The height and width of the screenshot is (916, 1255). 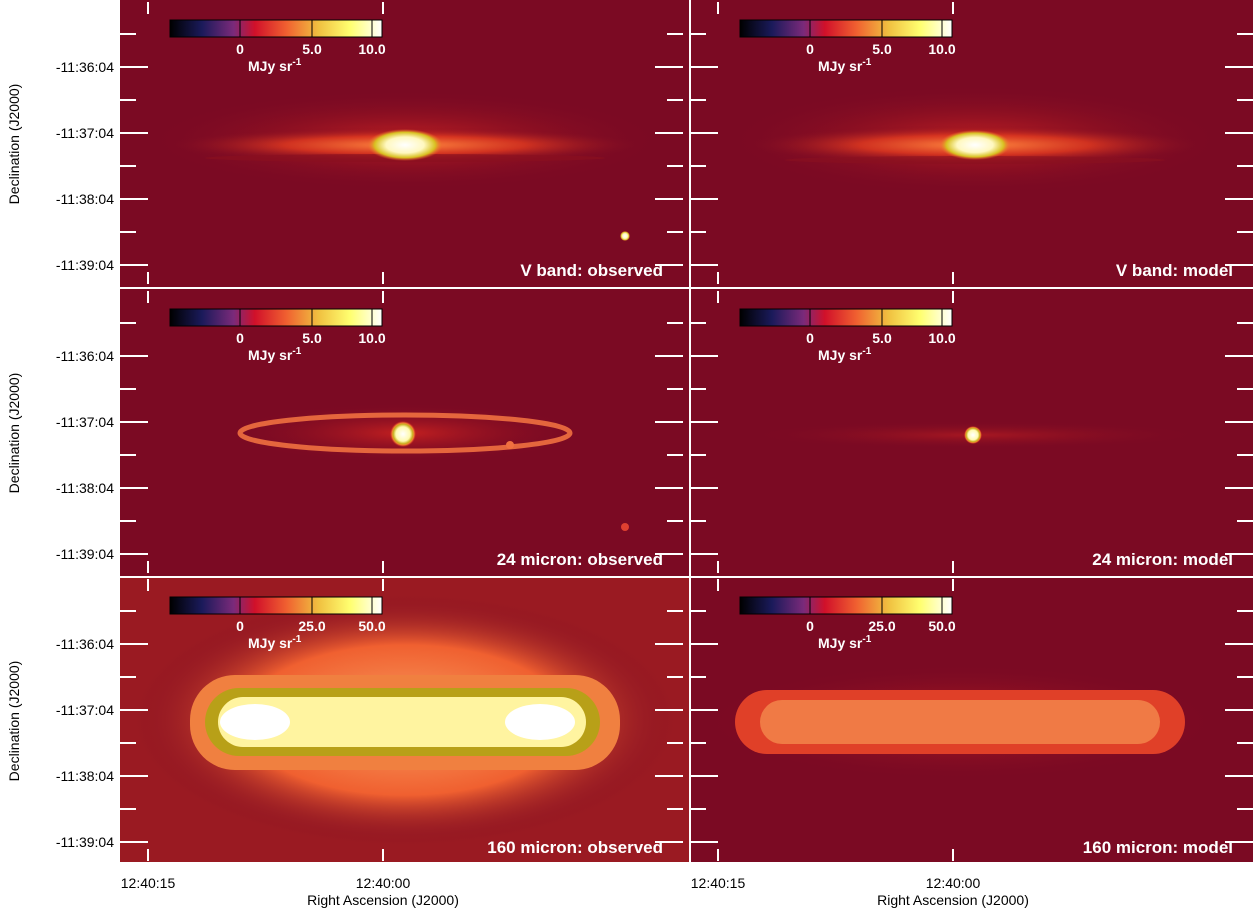 What do you see at coordinates (625, 236) in the screenshot?
I see `star` at bounding box center [625, 236].